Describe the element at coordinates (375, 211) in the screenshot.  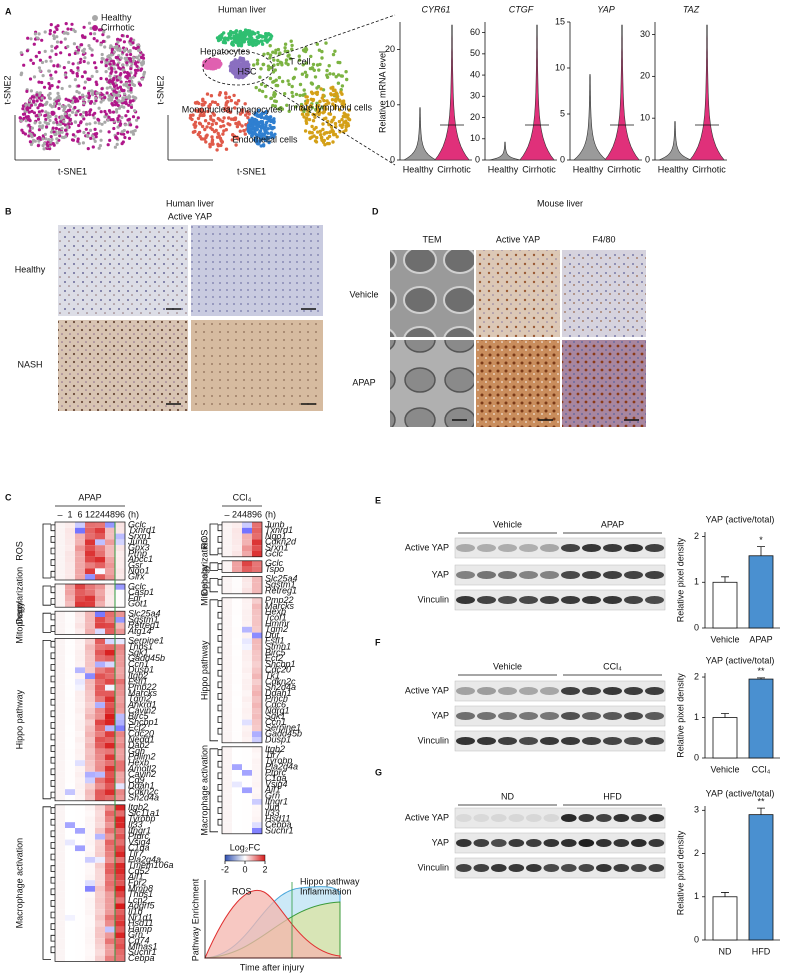
I see `panel-letter: D` at that location.